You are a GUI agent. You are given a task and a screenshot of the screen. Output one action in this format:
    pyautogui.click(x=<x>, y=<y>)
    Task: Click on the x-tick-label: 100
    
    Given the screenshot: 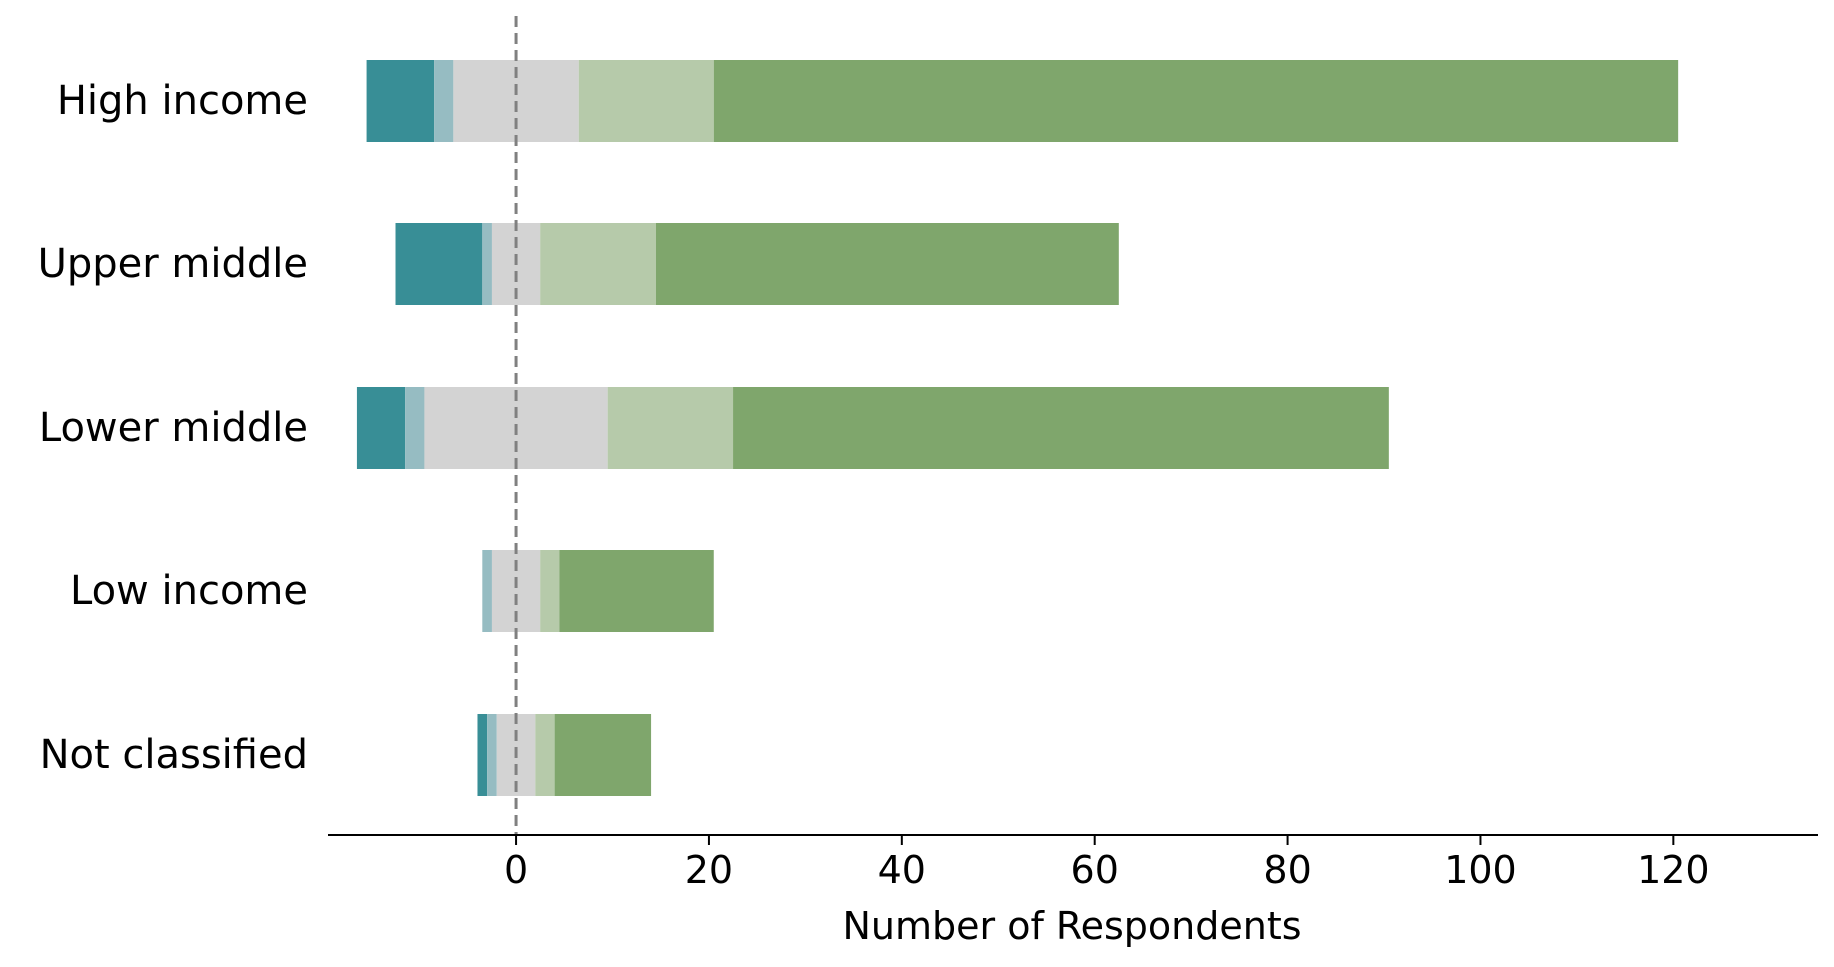 What is the action you would take?
    pyautogui.click(x=1480, y=870)
    